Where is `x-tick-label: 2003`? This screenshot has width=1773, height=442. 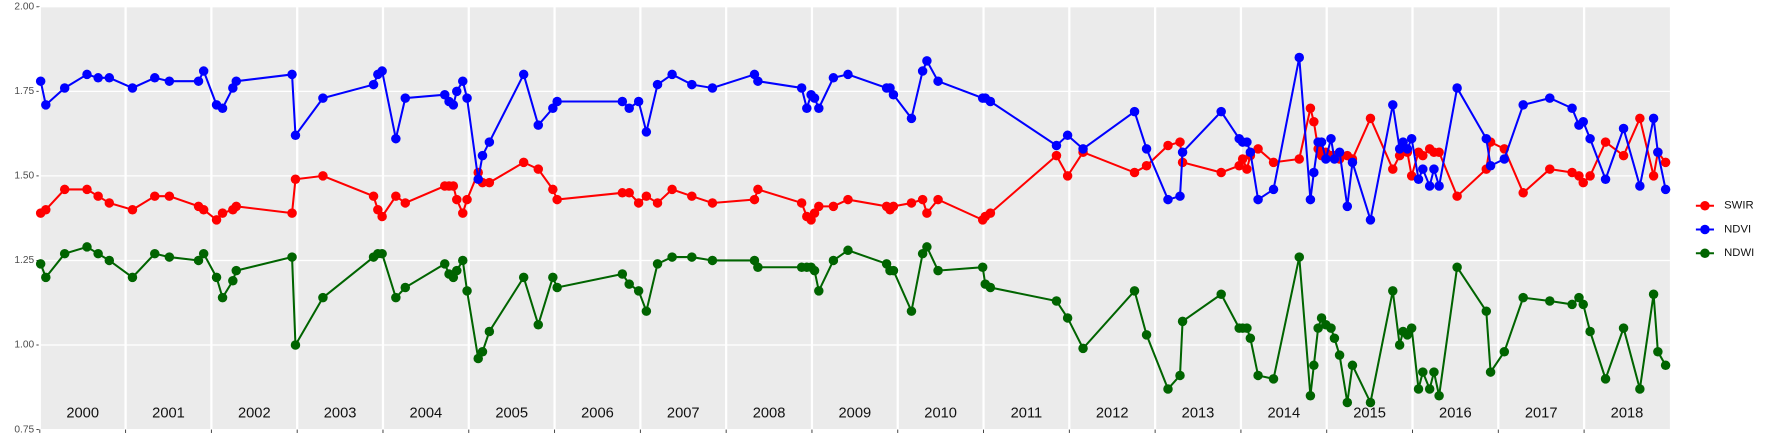
x-tick-label: 2003 is located at coordinates (340, 414).